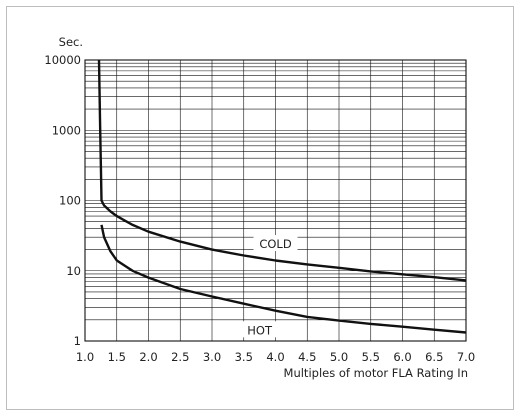 This screenshot has width=522, height=418. I want to click on series-label-cold: COLD, so click(275, 244).